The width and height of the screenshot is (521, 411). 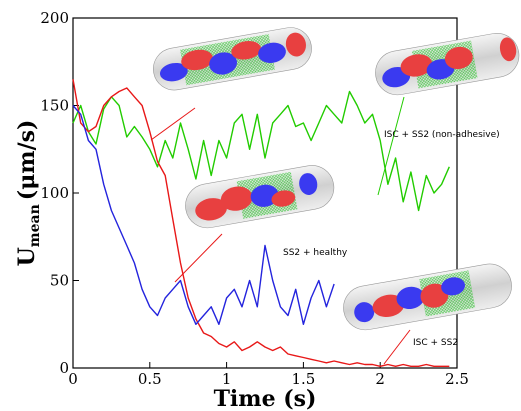 What do you see at coordinates (73, 379) in the screenshot?
I see `x-tick-label: 0` at bounding box center [73, 379].